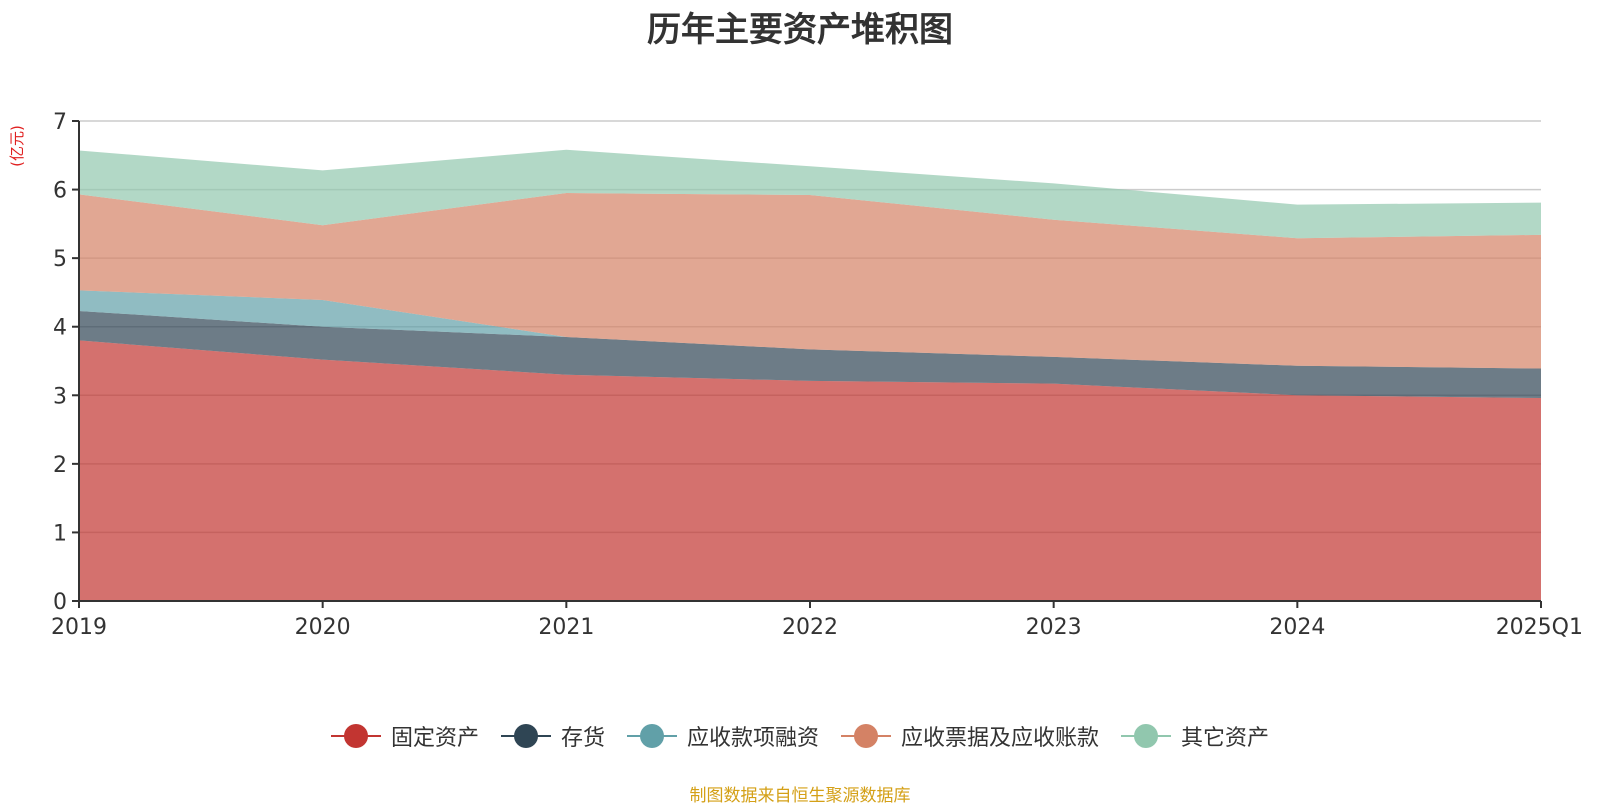 The image size is (1600, 806). Describe the element at coordinates (582, 738) in the screenshot. I see `legend-label: 存货` at that location.